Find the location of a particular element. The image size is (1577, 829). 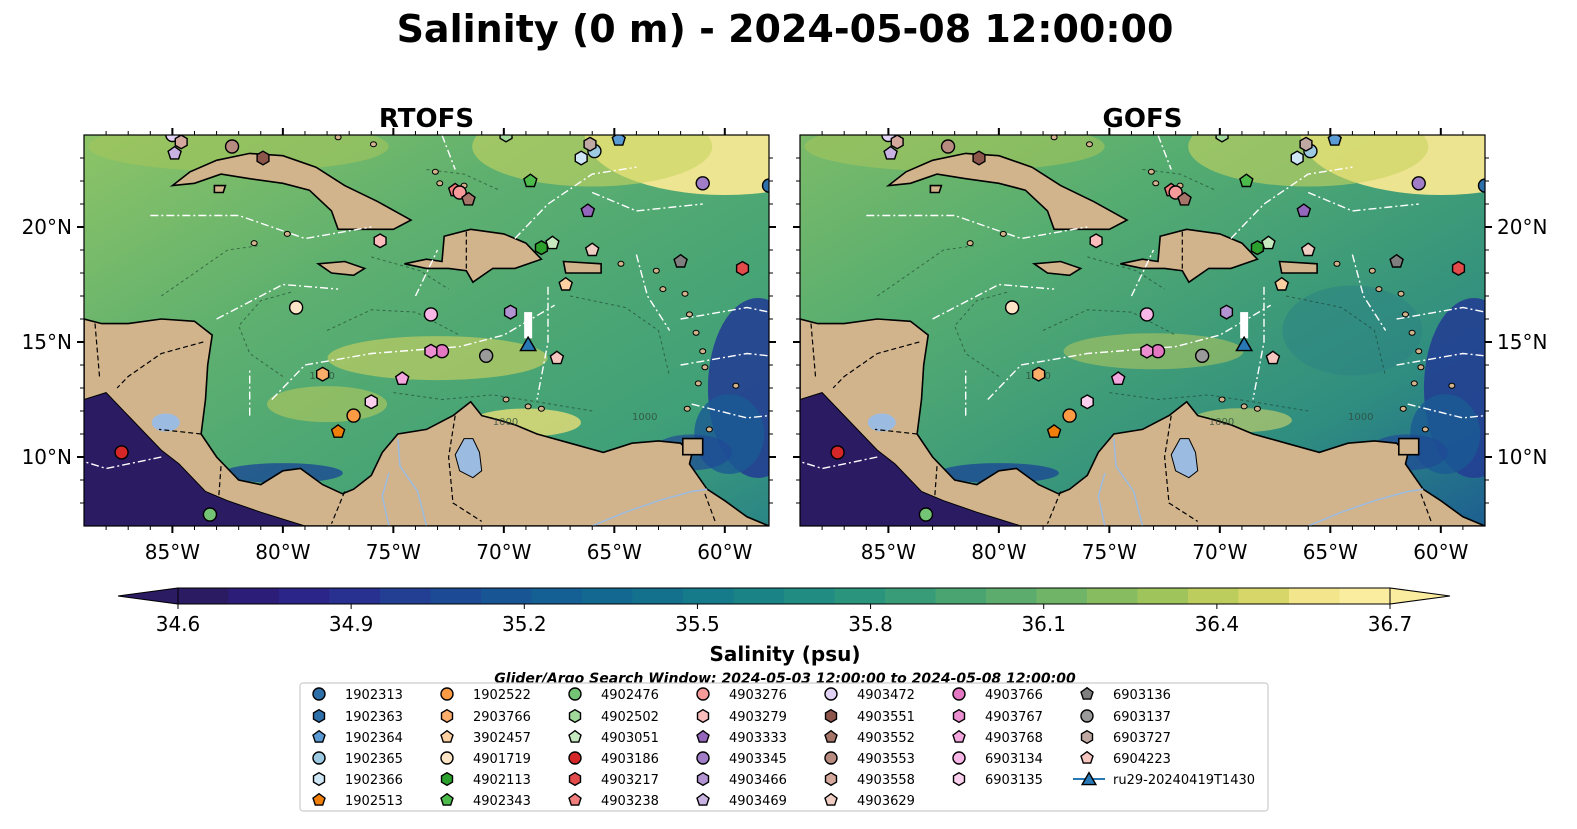

colorbar-tick-label: 34.9 is located at coordinates (351, 624).